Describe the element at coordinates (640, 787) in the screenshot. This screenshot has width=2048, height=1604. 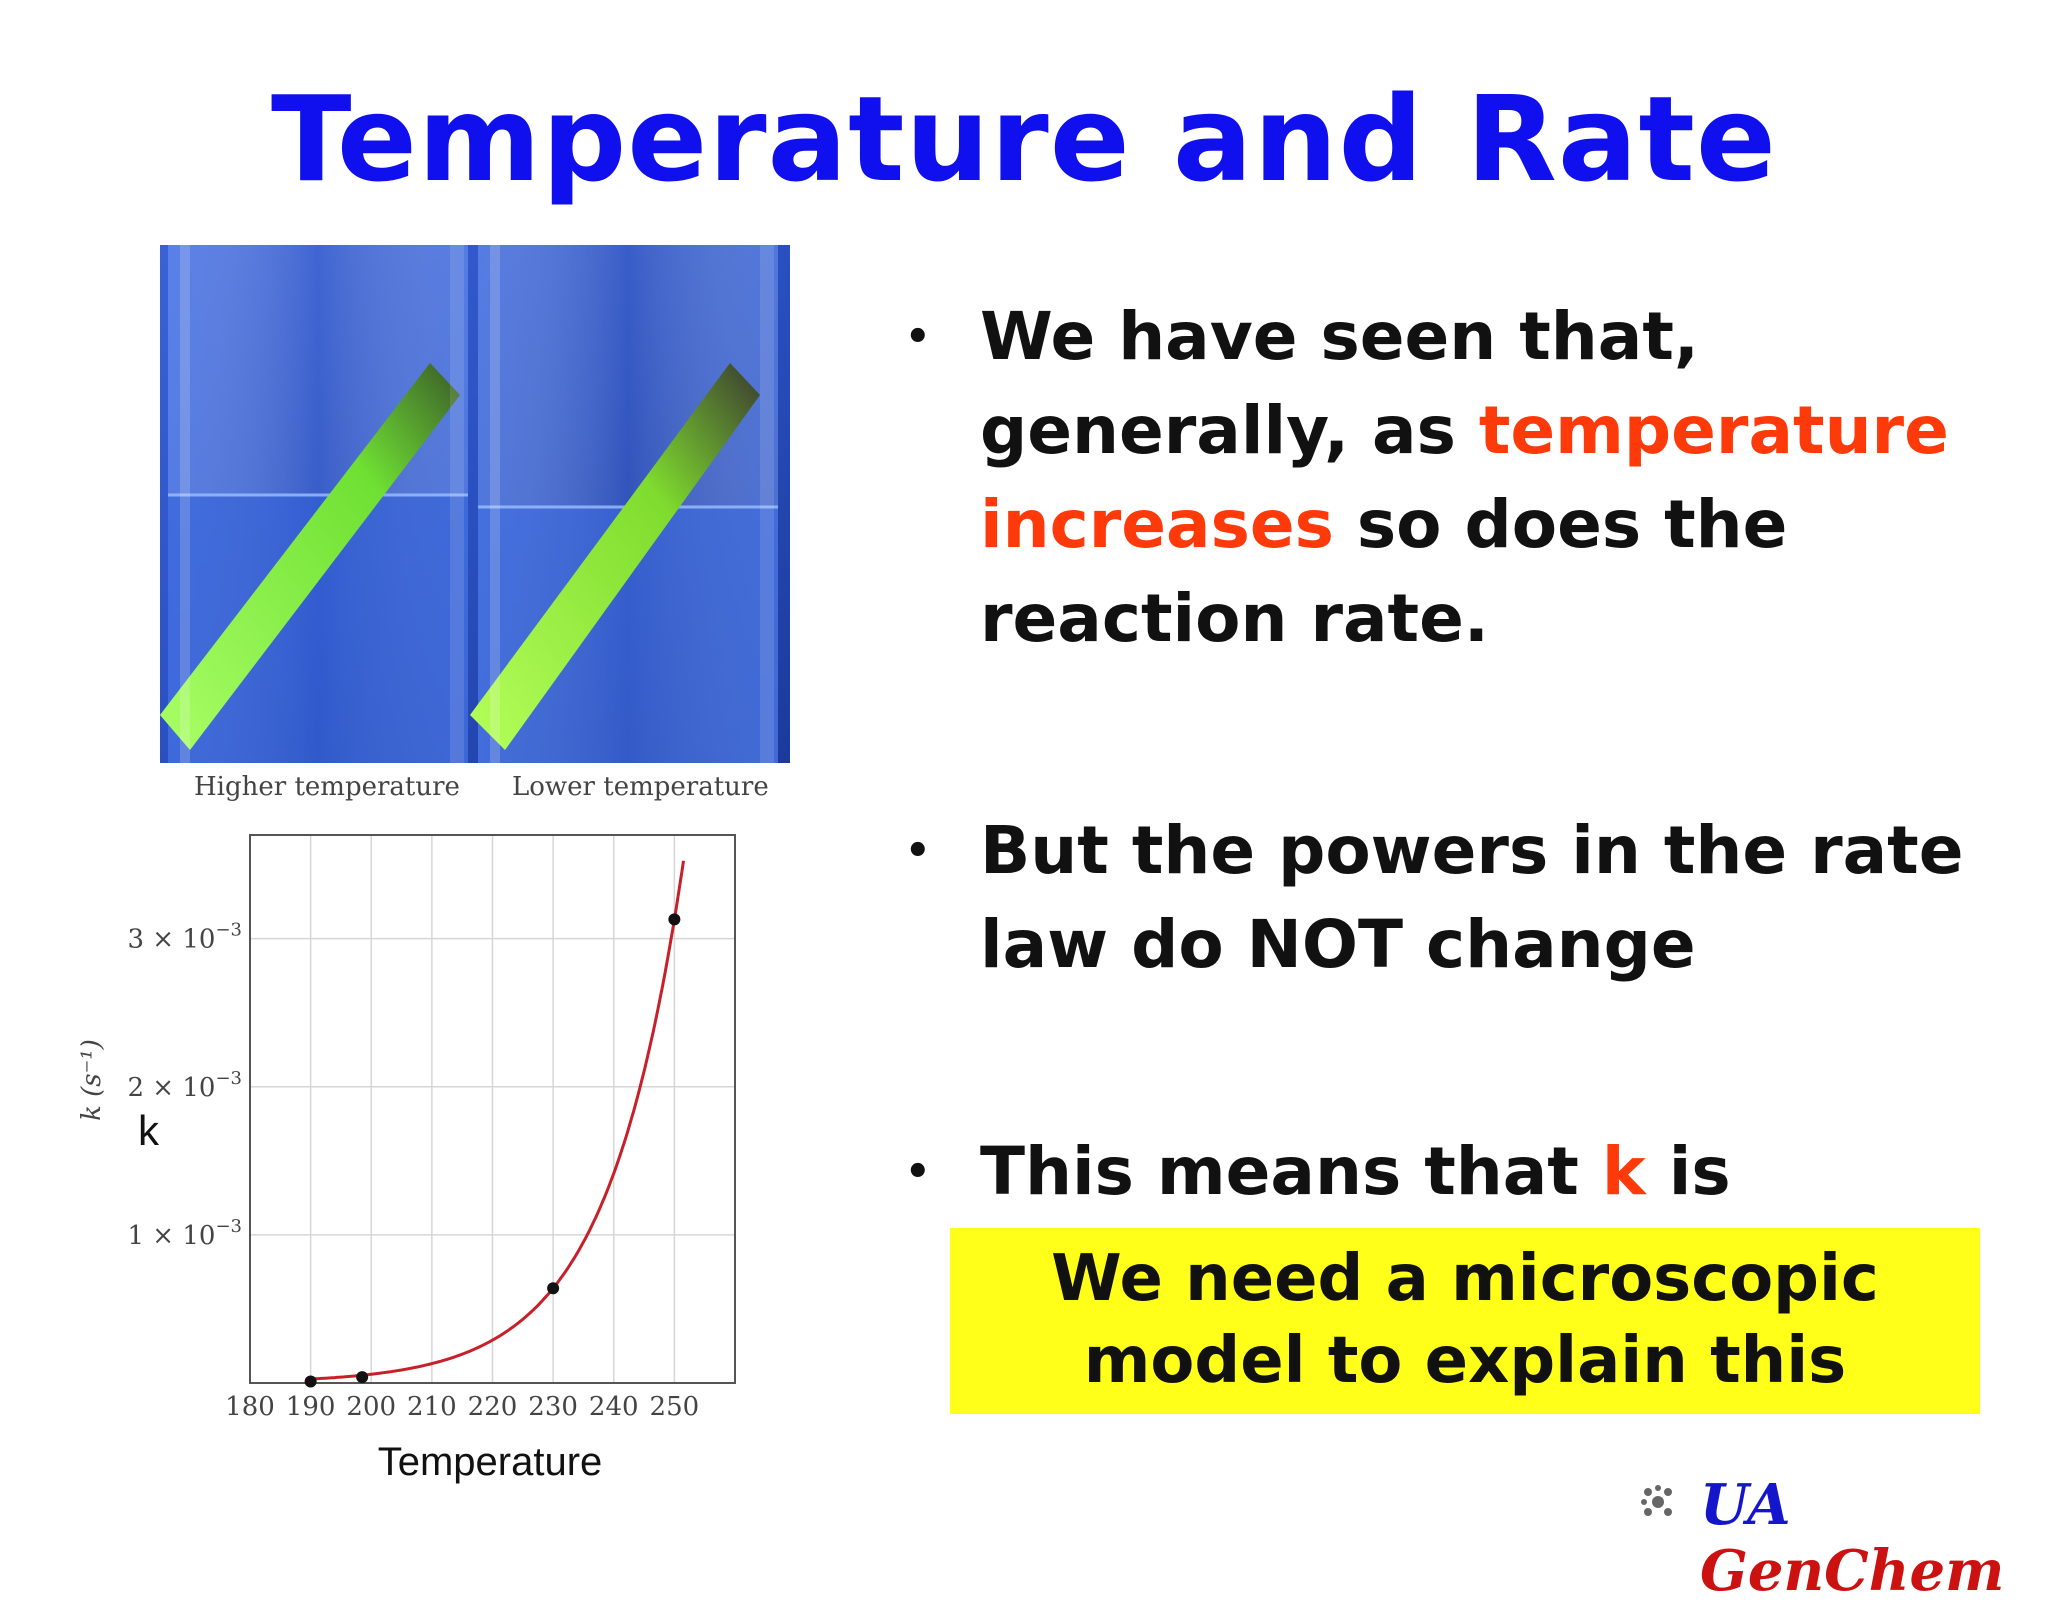
I see `caption-lower-temperature: Lower temperature` at that location.